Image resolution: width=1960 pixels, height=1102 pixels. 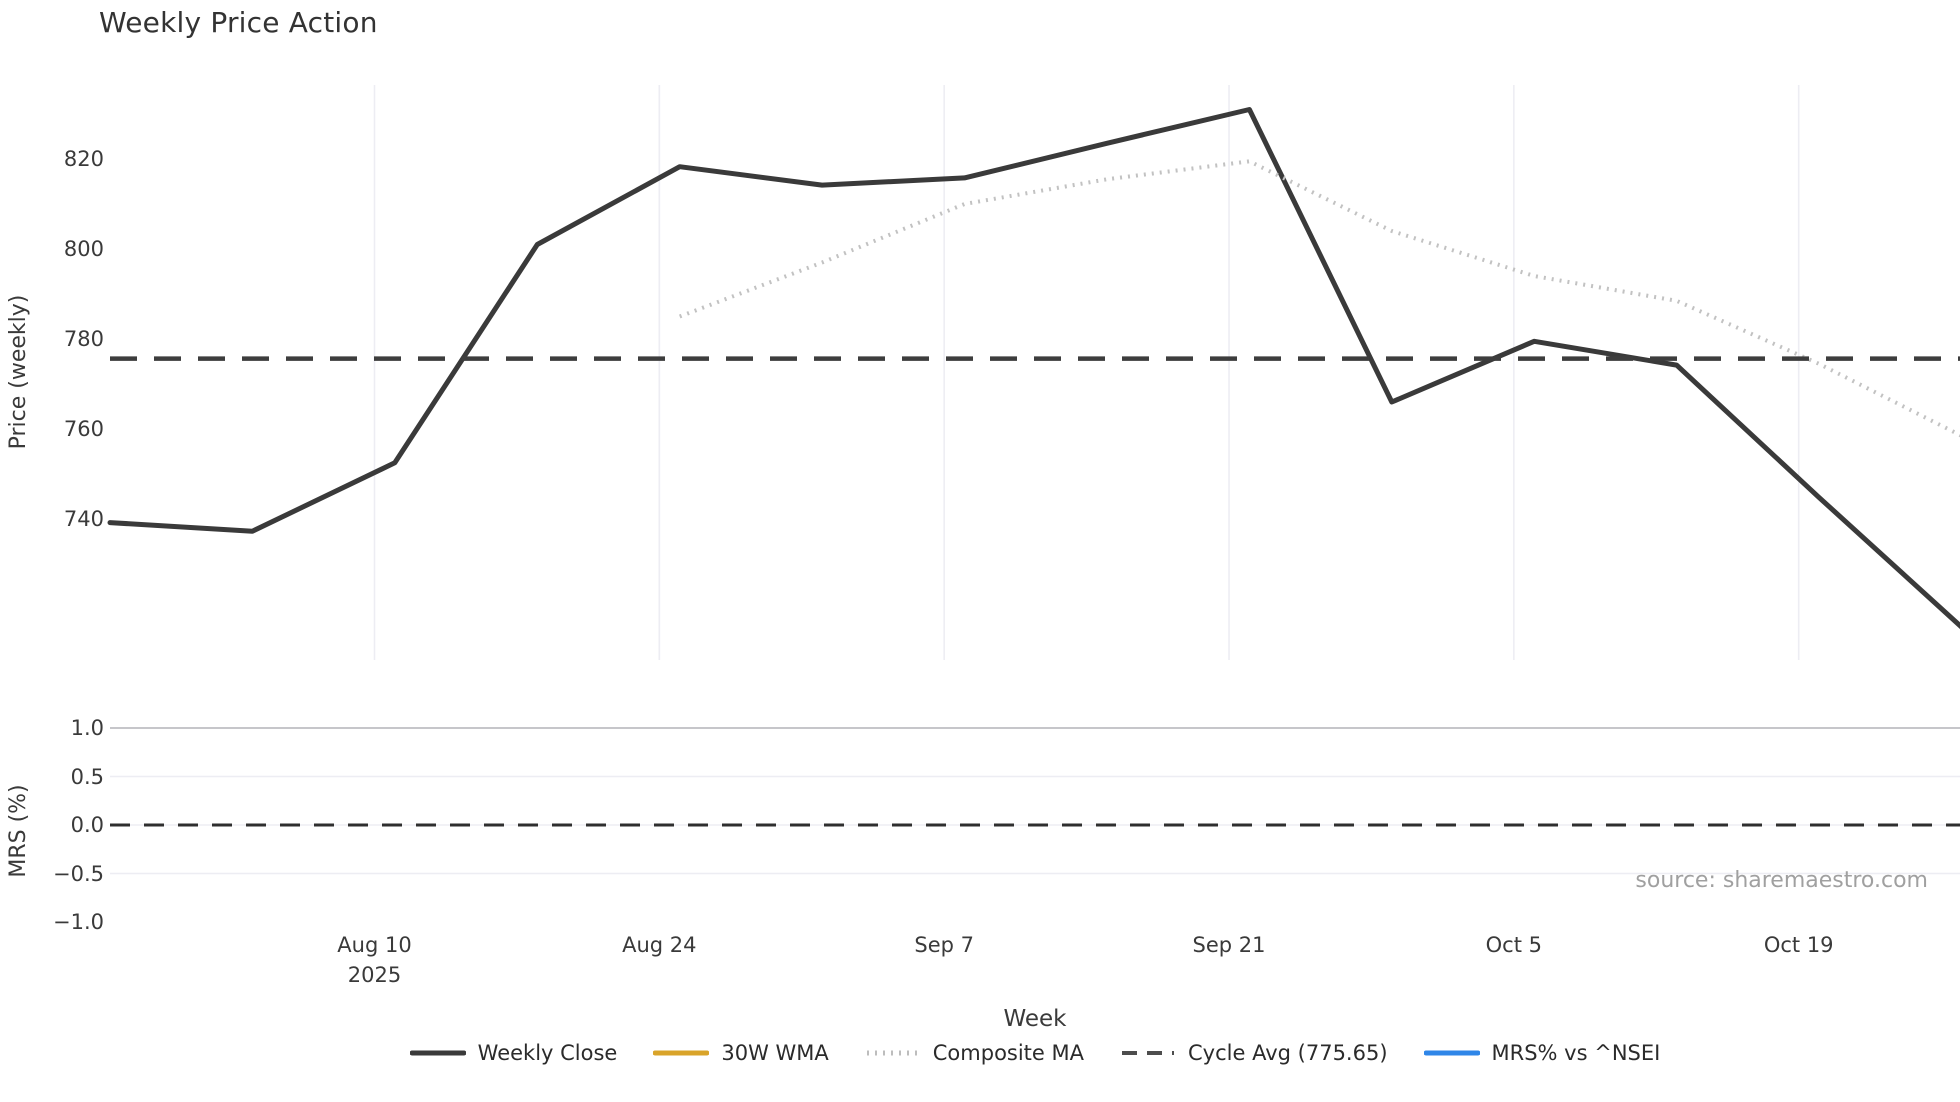 What do you see at coordinates (1576, 1053) in the screenshot?
I see `legend-label: MRS% vs ^NSEI` at bounding box center [1576, 1053].